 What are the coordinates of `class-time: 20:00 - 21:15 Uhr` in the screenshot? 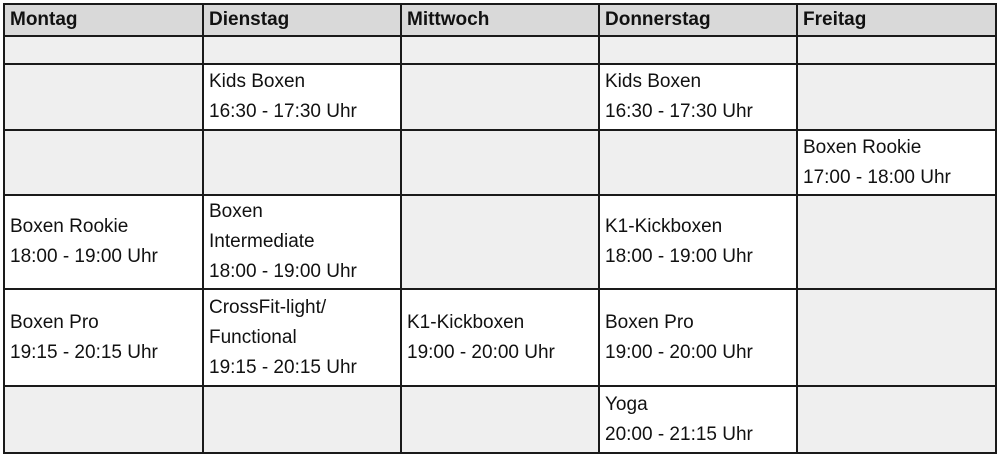 It's located at (679, 434).